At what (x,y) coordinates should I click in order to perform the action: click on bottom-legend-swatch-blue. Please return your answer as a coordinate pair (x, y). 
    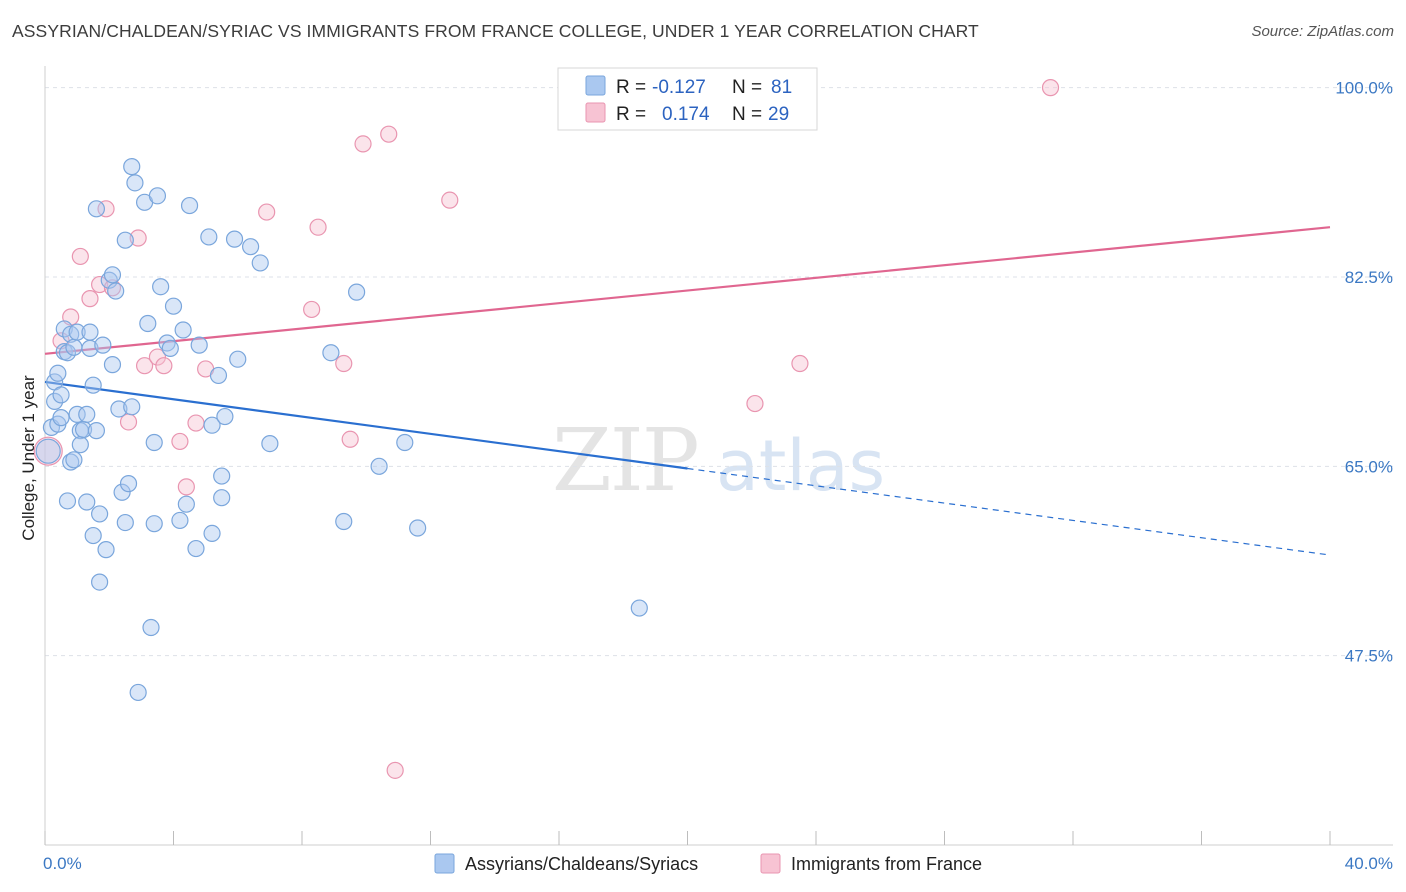
    Looking at the image, I should click on (444, 863).